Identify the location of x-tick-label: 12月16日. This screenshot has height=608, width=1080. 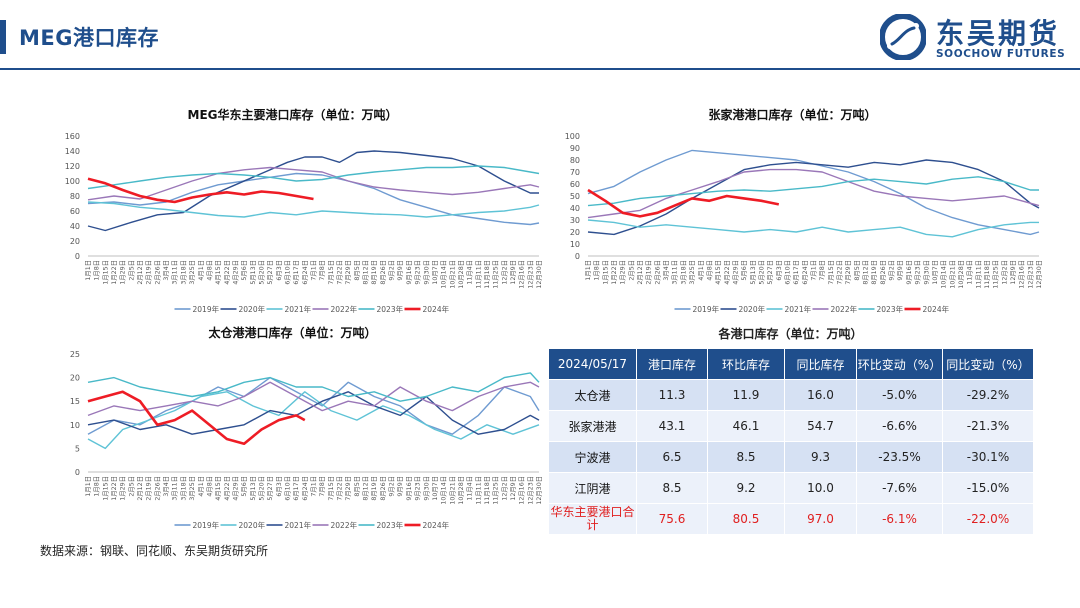
(522, 490).